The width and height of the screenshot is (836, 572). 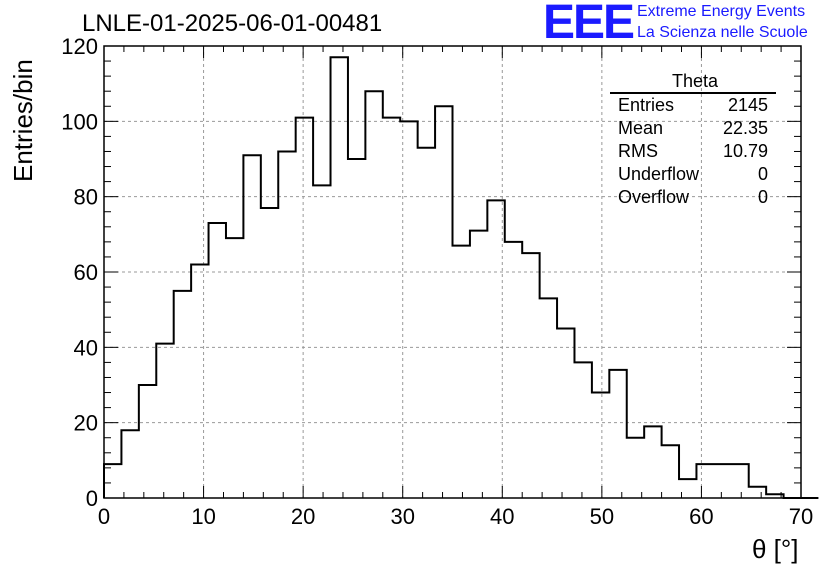 I want to click on stats-title: Theta, so click(x=693, y=82).